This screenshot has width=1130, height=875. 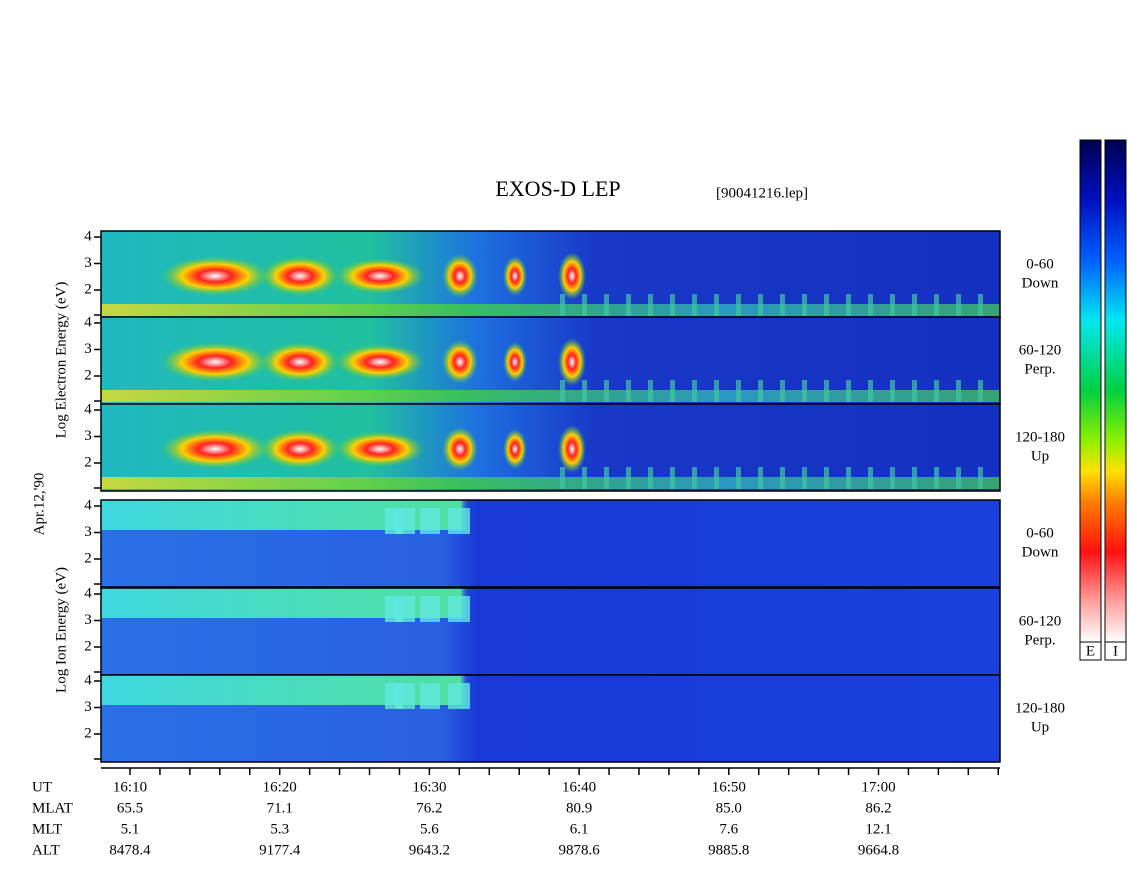 What do you see at coordinates (46, 850) in the screenshot?
I see `row-label: ALT` at bounding box center [46, 850].